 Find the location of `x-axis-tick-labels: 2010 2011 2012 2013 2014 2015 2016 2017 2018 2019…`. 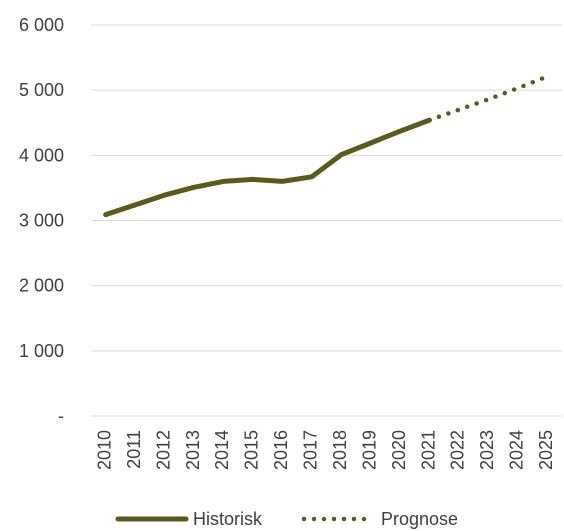

x-axis-tick-labels: 2010 2011 2012 2013 2014 2015 2016 2017 2018 2019… is located at coordinates (325, 450).